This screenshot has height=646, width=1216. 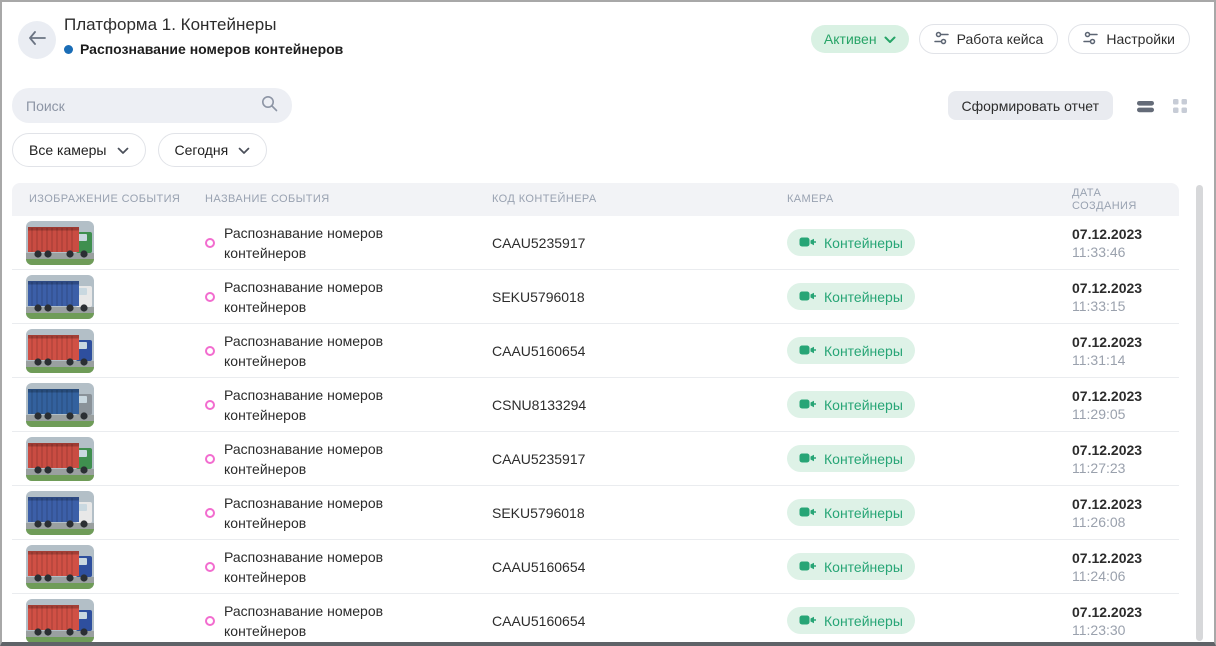 I want to click on period-filter-label: Сегодня, so click(x=201, y=150).